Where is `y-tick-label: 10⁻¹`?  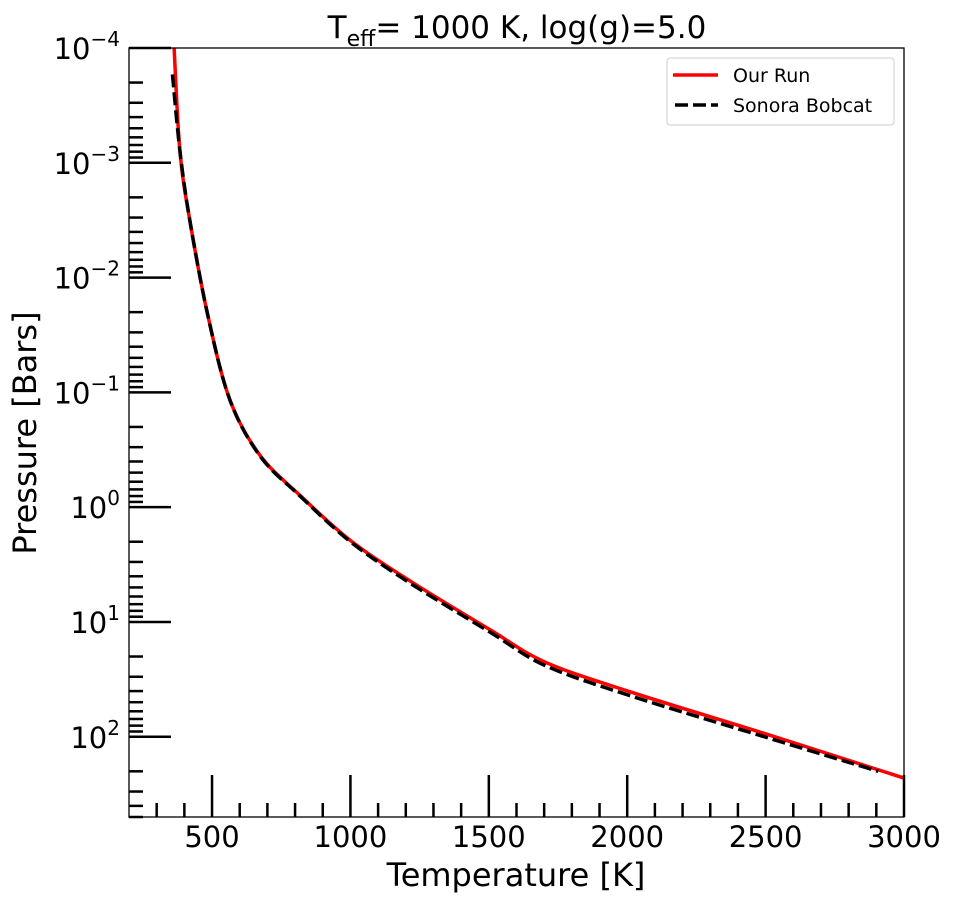 y-tick-label: 10⁻¹ is located at coordinates (87, 390).